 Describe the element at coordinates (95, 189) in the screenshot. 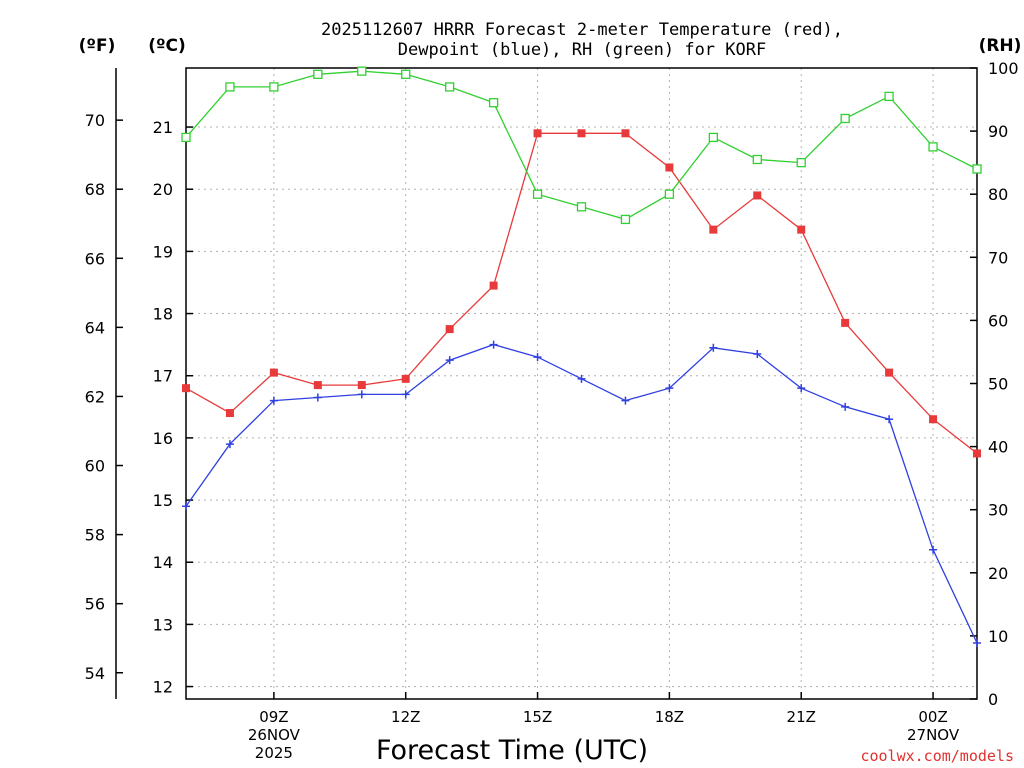

I see `fahrenheit-tick-label: 68` at that location.